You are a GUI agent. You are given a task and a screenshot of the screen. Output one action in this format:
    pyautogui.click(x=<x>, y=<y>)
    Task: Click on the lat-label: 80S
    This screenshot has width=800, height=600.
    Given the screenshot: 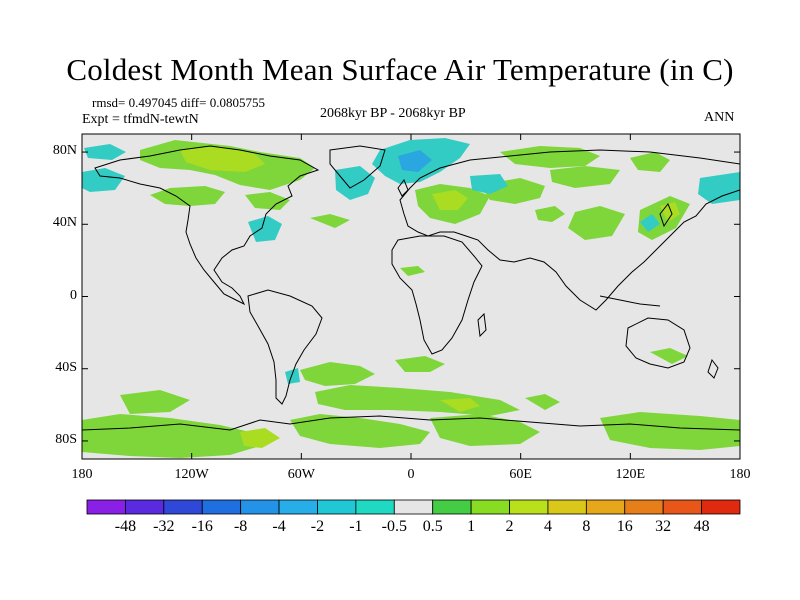 What is the action you would take?
    pyautogui.click(x=66, y=439)
    